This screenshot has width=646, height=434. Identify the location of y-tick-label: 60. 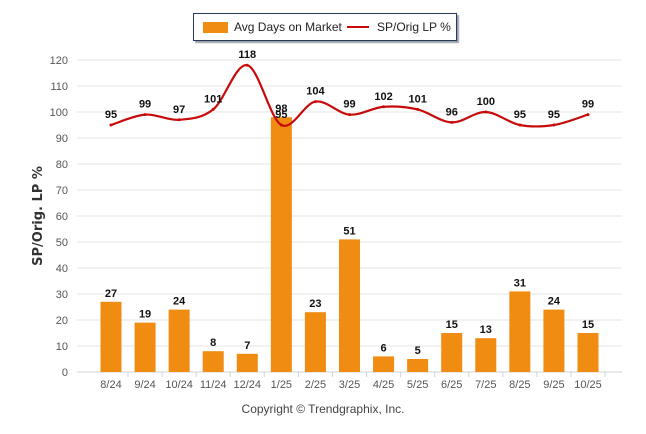
(62, 217).